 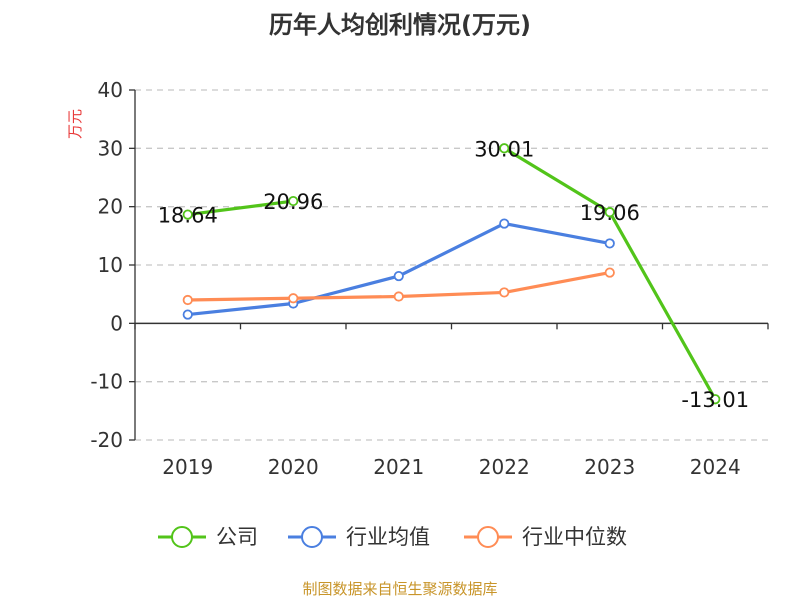 I want to click on source-note: 制图数据来自恒生聚源数据库, so click(x=399, y=589).